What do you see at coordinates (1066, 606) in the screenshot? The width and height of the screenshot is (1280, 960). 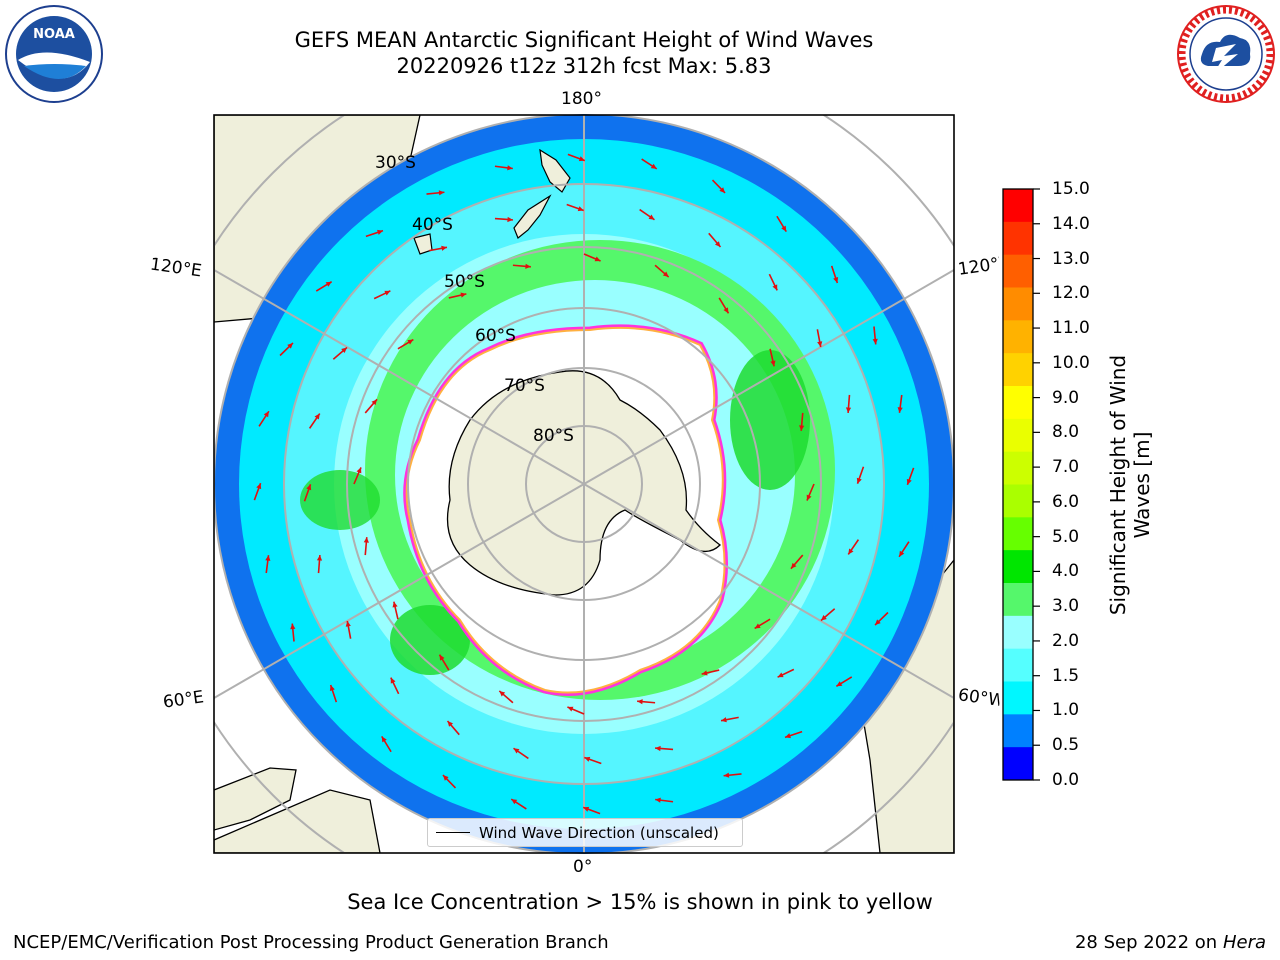 I see `colorbar-tick-label: 3.0` at bounding box center [1066, 606].